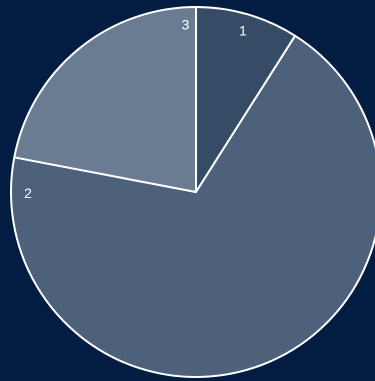  What do you see at coordinates (243, 31) in the screenshot?
I see `pie-label-1: 1` at bounding box center [243, 31].